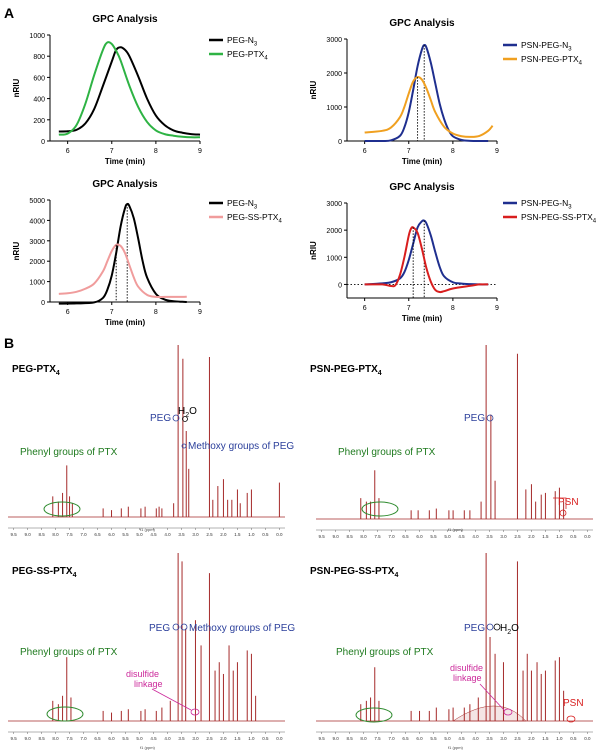 The image size is (600, 752). I want to click on psn-marker, so click(571, 719).